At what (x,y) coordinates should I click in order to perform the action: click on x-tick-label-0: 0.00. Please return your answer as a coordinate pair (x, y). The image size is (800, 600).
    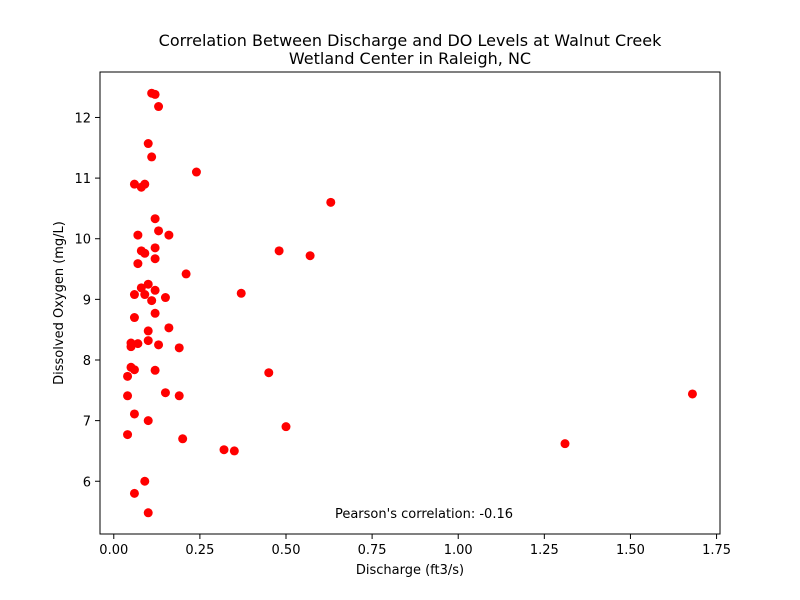
    Looking at the image, I should click on (113, 550).